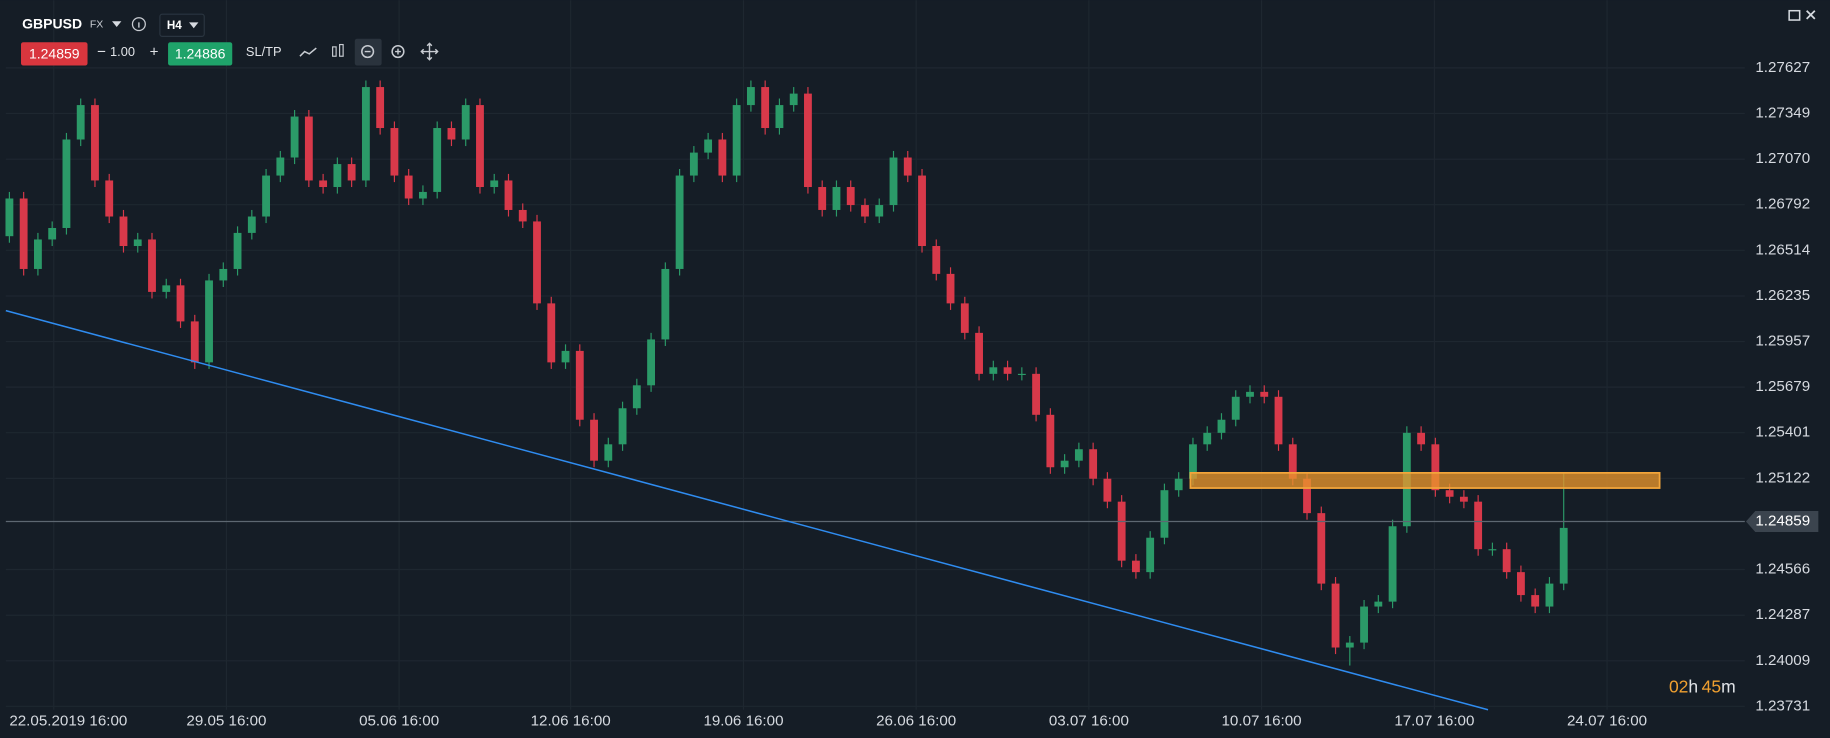 The width and height of the screenshot is (1830, 738). Describe the element at coordinates (338, 50) in the screenshot. I see `candle-chart-icon` at that location.